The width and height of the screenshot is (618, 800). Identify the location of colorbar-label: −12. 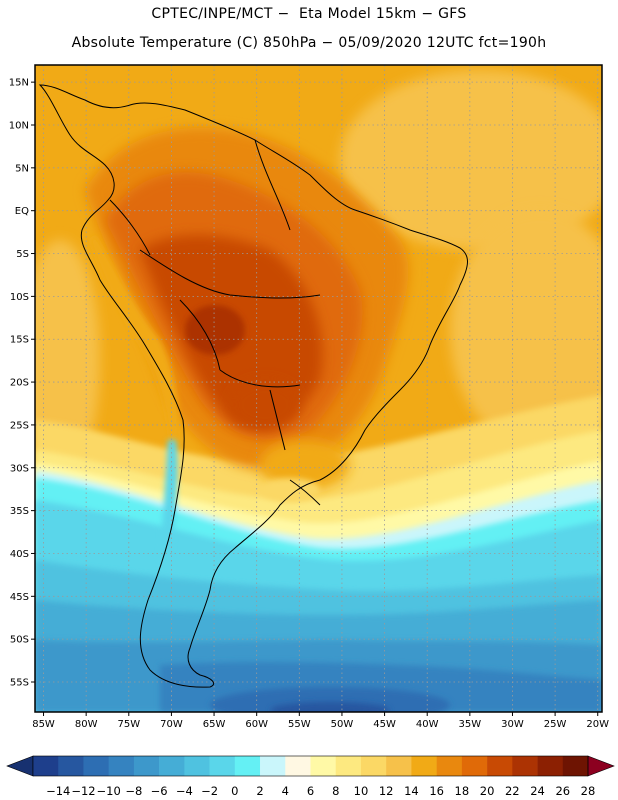
(83, 791).